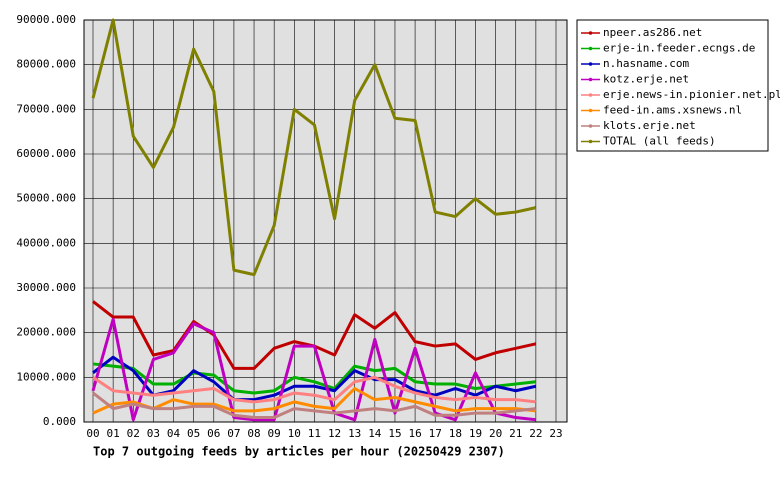 This screenshot has width=780, height=480. What do you see at coordinates (646, 79) in the screenshot?
I see `legend-label: kotz.erje.net` at bounding box center [646, 79].